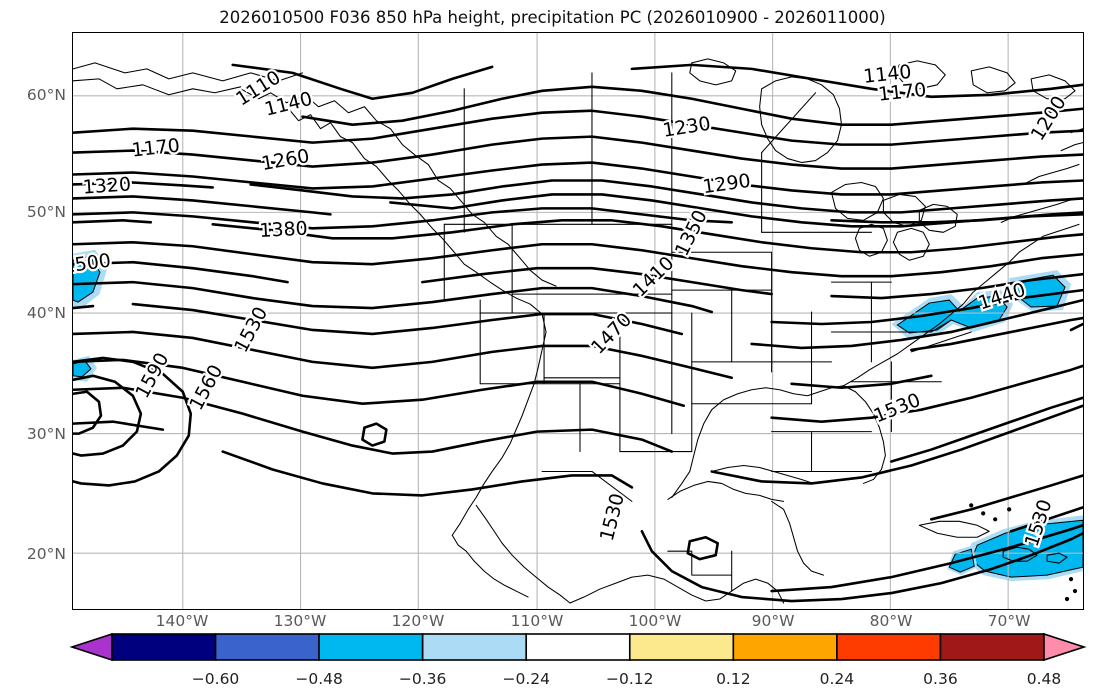  Describe the element at coordinates (1049, 118) in the screenshot. I see `svg-text: 1200` at that location.